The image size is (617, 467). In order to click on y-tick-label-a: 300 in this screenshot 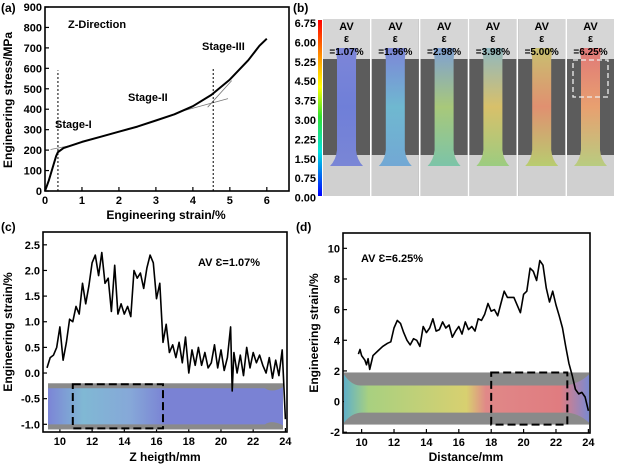, I will do `click(33, 131)`.